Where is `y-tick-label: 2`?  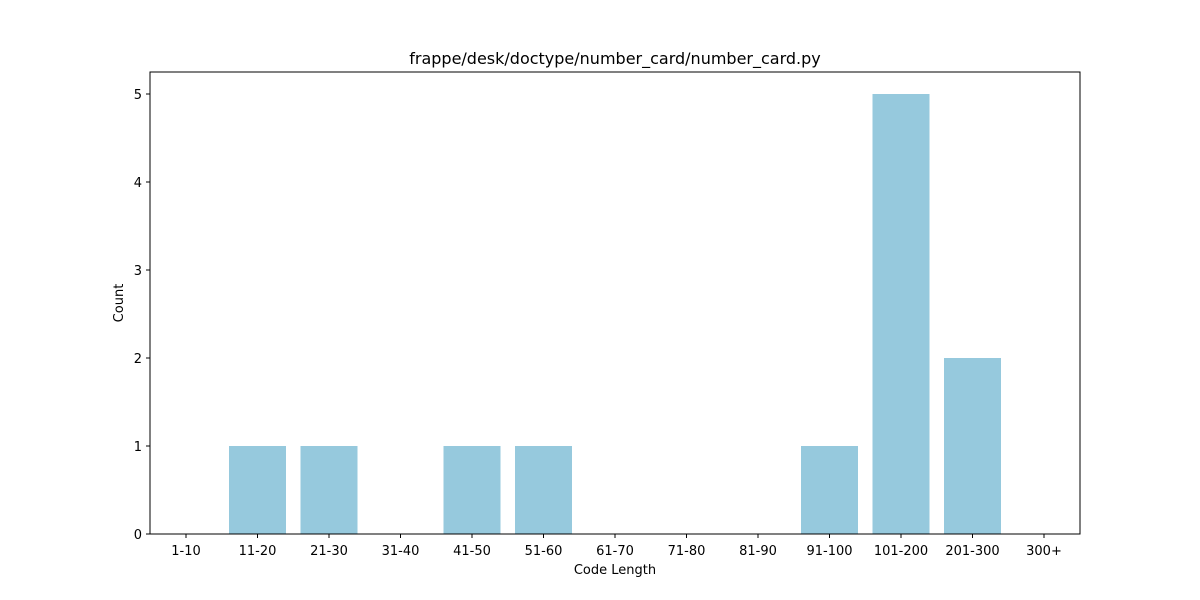
y-tick-label: 2 is located at coordinates (138, 359).